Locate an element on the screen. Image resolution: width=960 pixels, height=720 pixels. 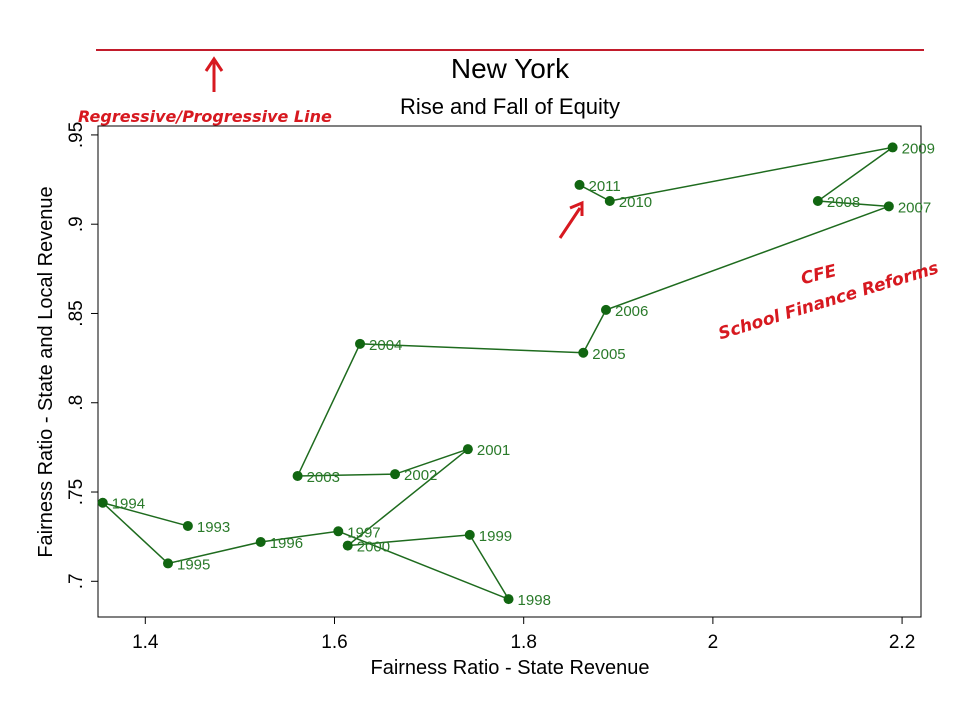
point-label-2005: 2005 is located at coordinates (608, 354).